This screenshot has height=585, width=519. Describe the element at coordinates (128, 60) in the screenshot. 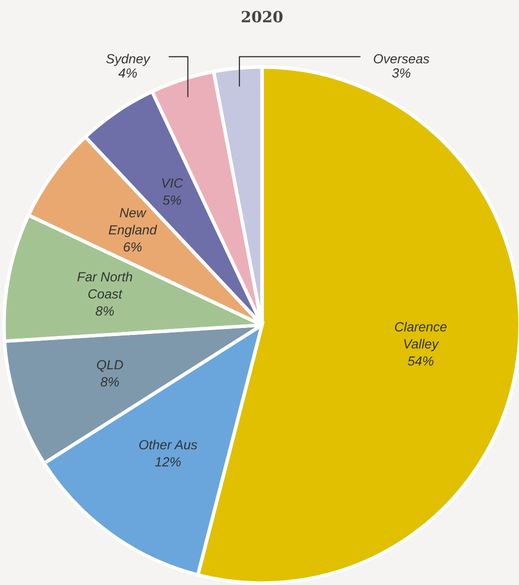

I see `slice-label: Sydney` at that location.